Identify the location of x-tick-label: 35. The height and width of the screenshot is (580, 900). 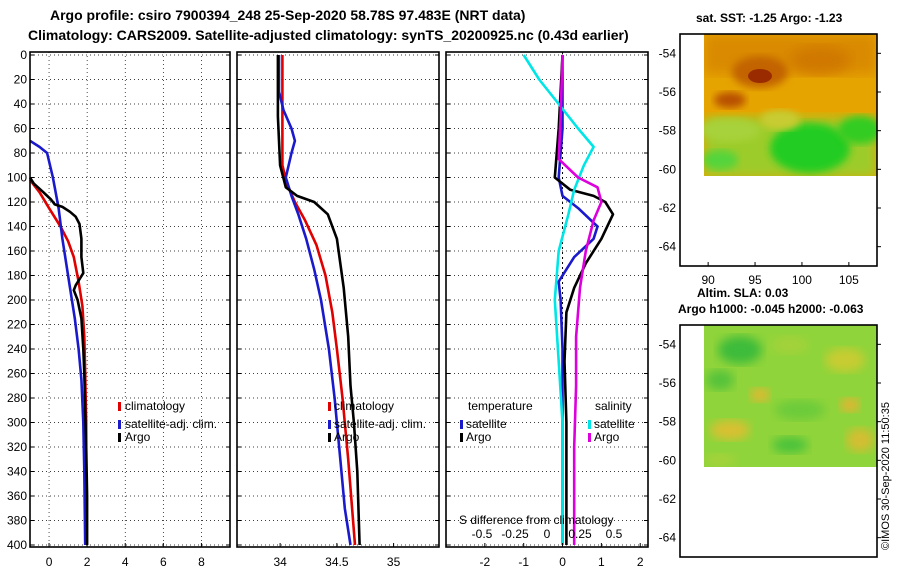
(394, 562).